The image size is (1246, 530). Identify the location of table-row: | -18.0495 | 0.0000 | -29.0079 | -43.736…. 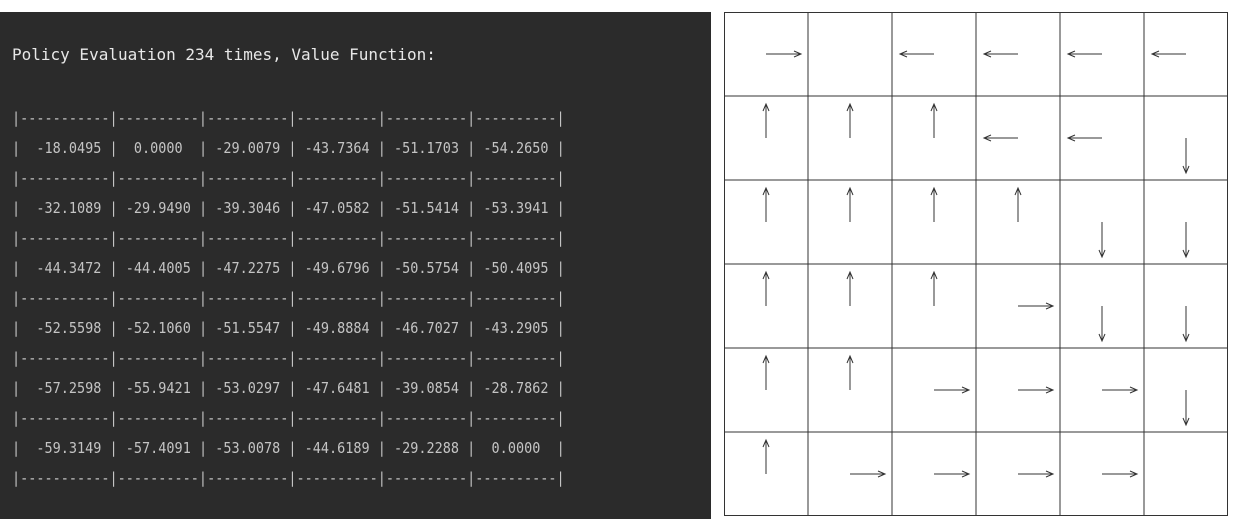
(288, 148).